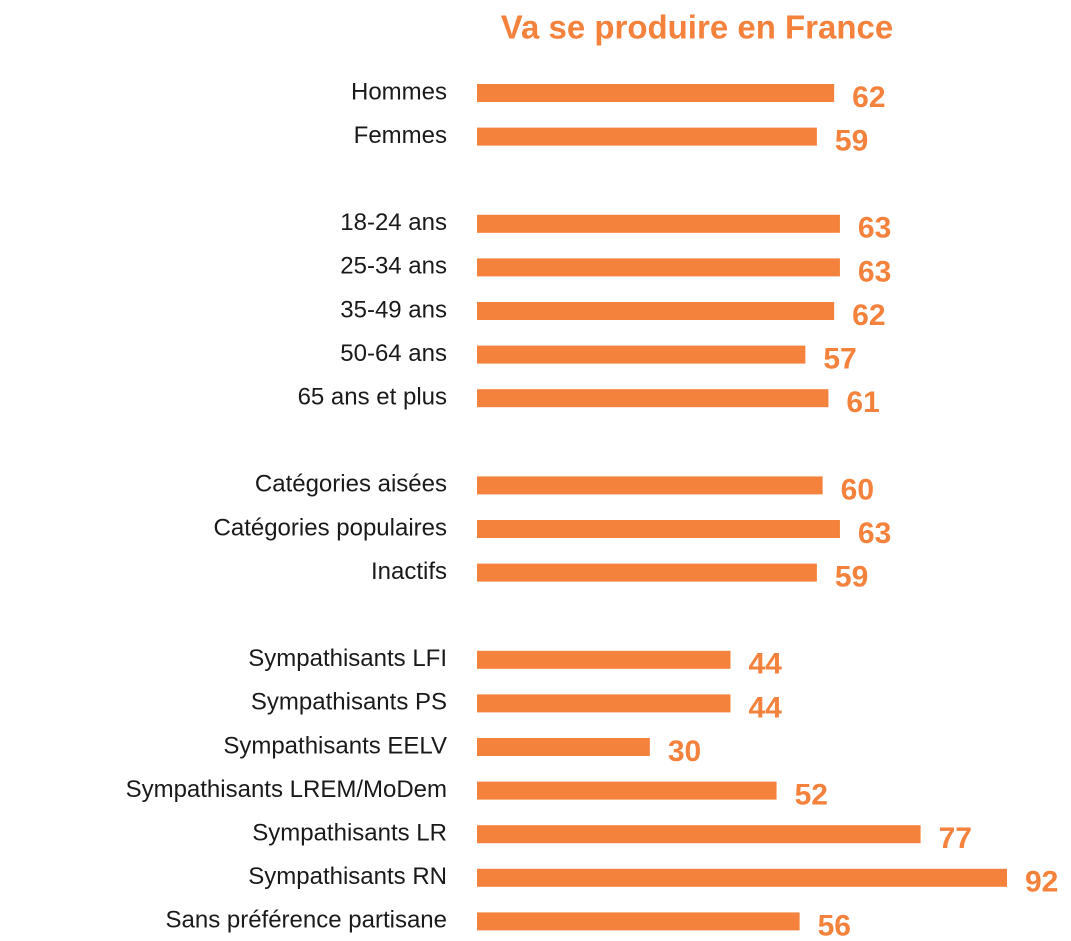 This screenshot has height=941, width=1071. What do you see at coordinates (811, 795) in the screenshot?
I see `value-label: 52` at bounding box center [811, 795].